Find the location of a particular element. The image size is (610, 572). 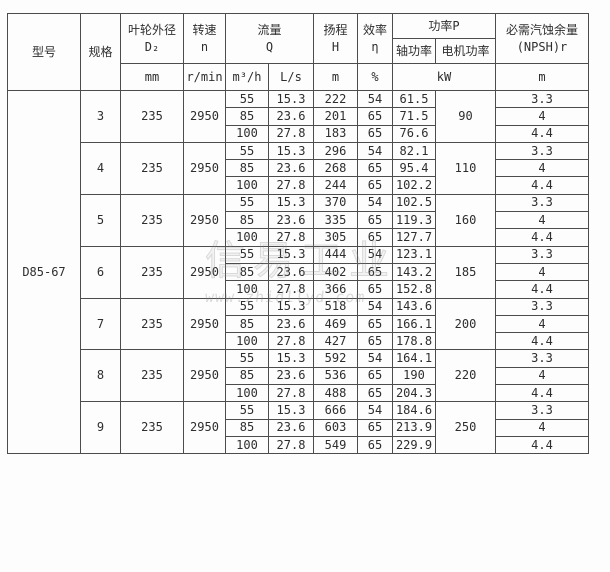

spec-cell: 4 is located at coordinates (100, 168).